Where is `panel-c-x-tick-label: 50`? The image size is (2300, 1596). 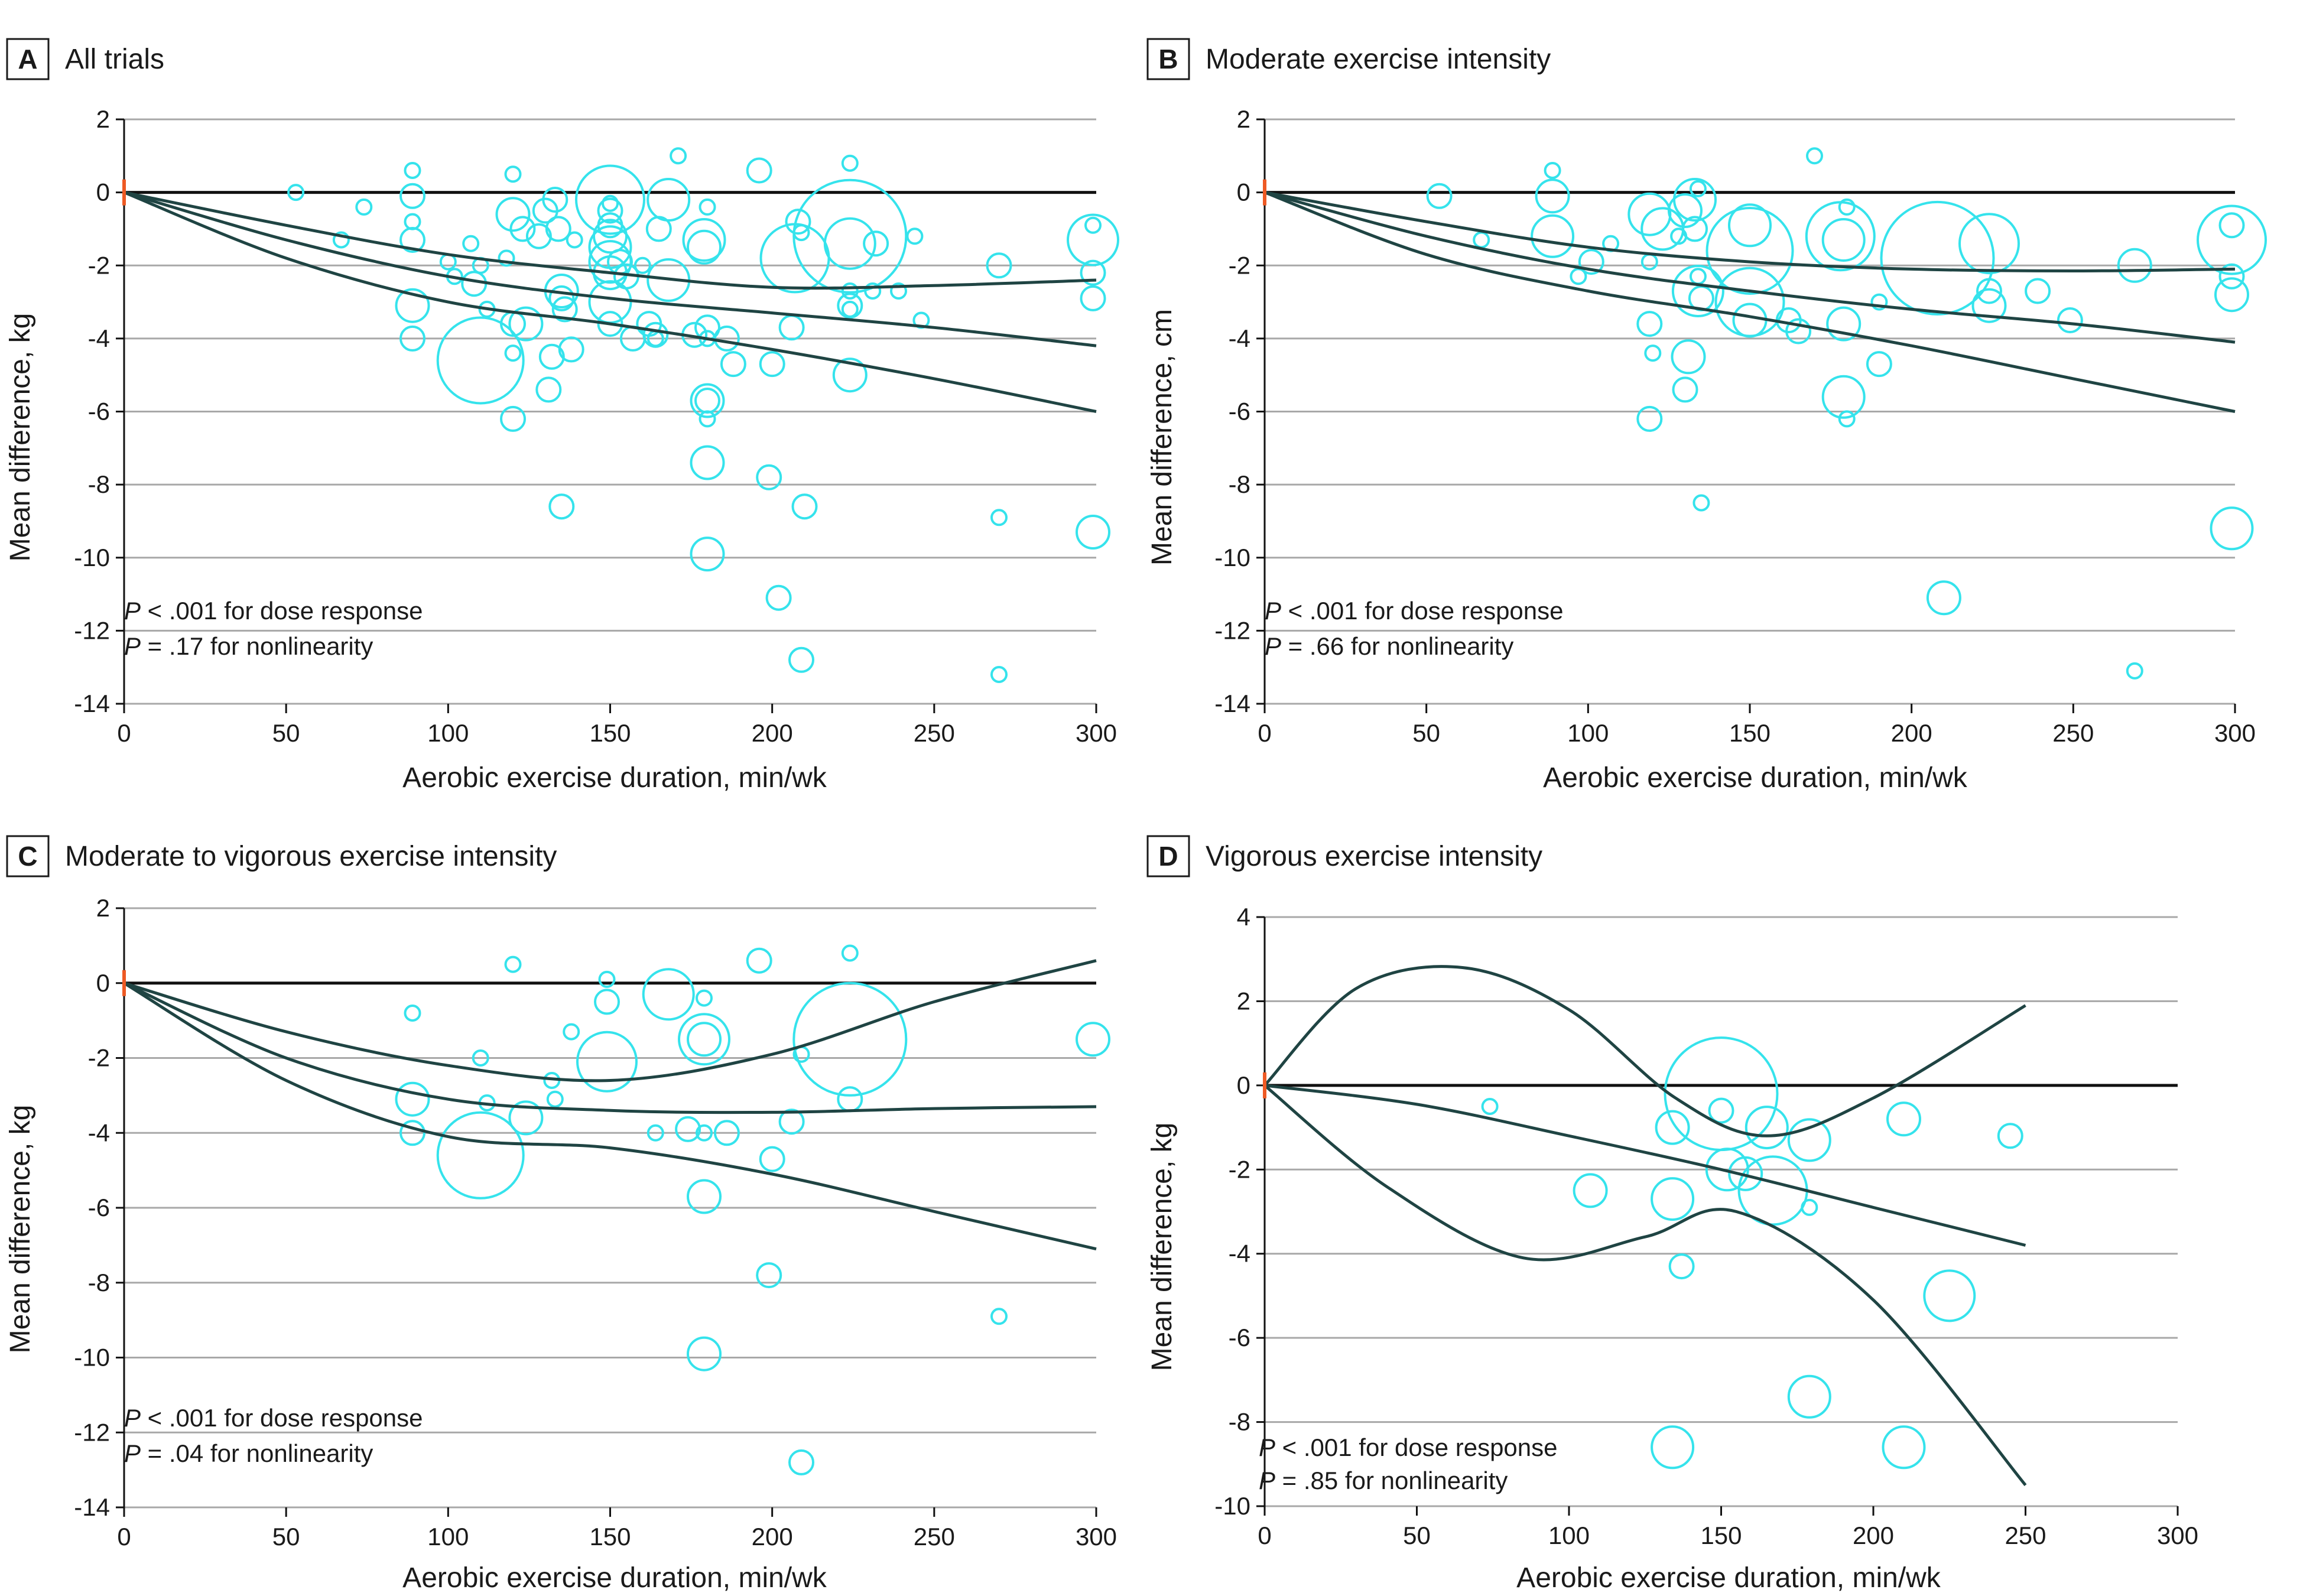
panel-c-x-tick-label: 50 is located at coordinates (286, 1537).